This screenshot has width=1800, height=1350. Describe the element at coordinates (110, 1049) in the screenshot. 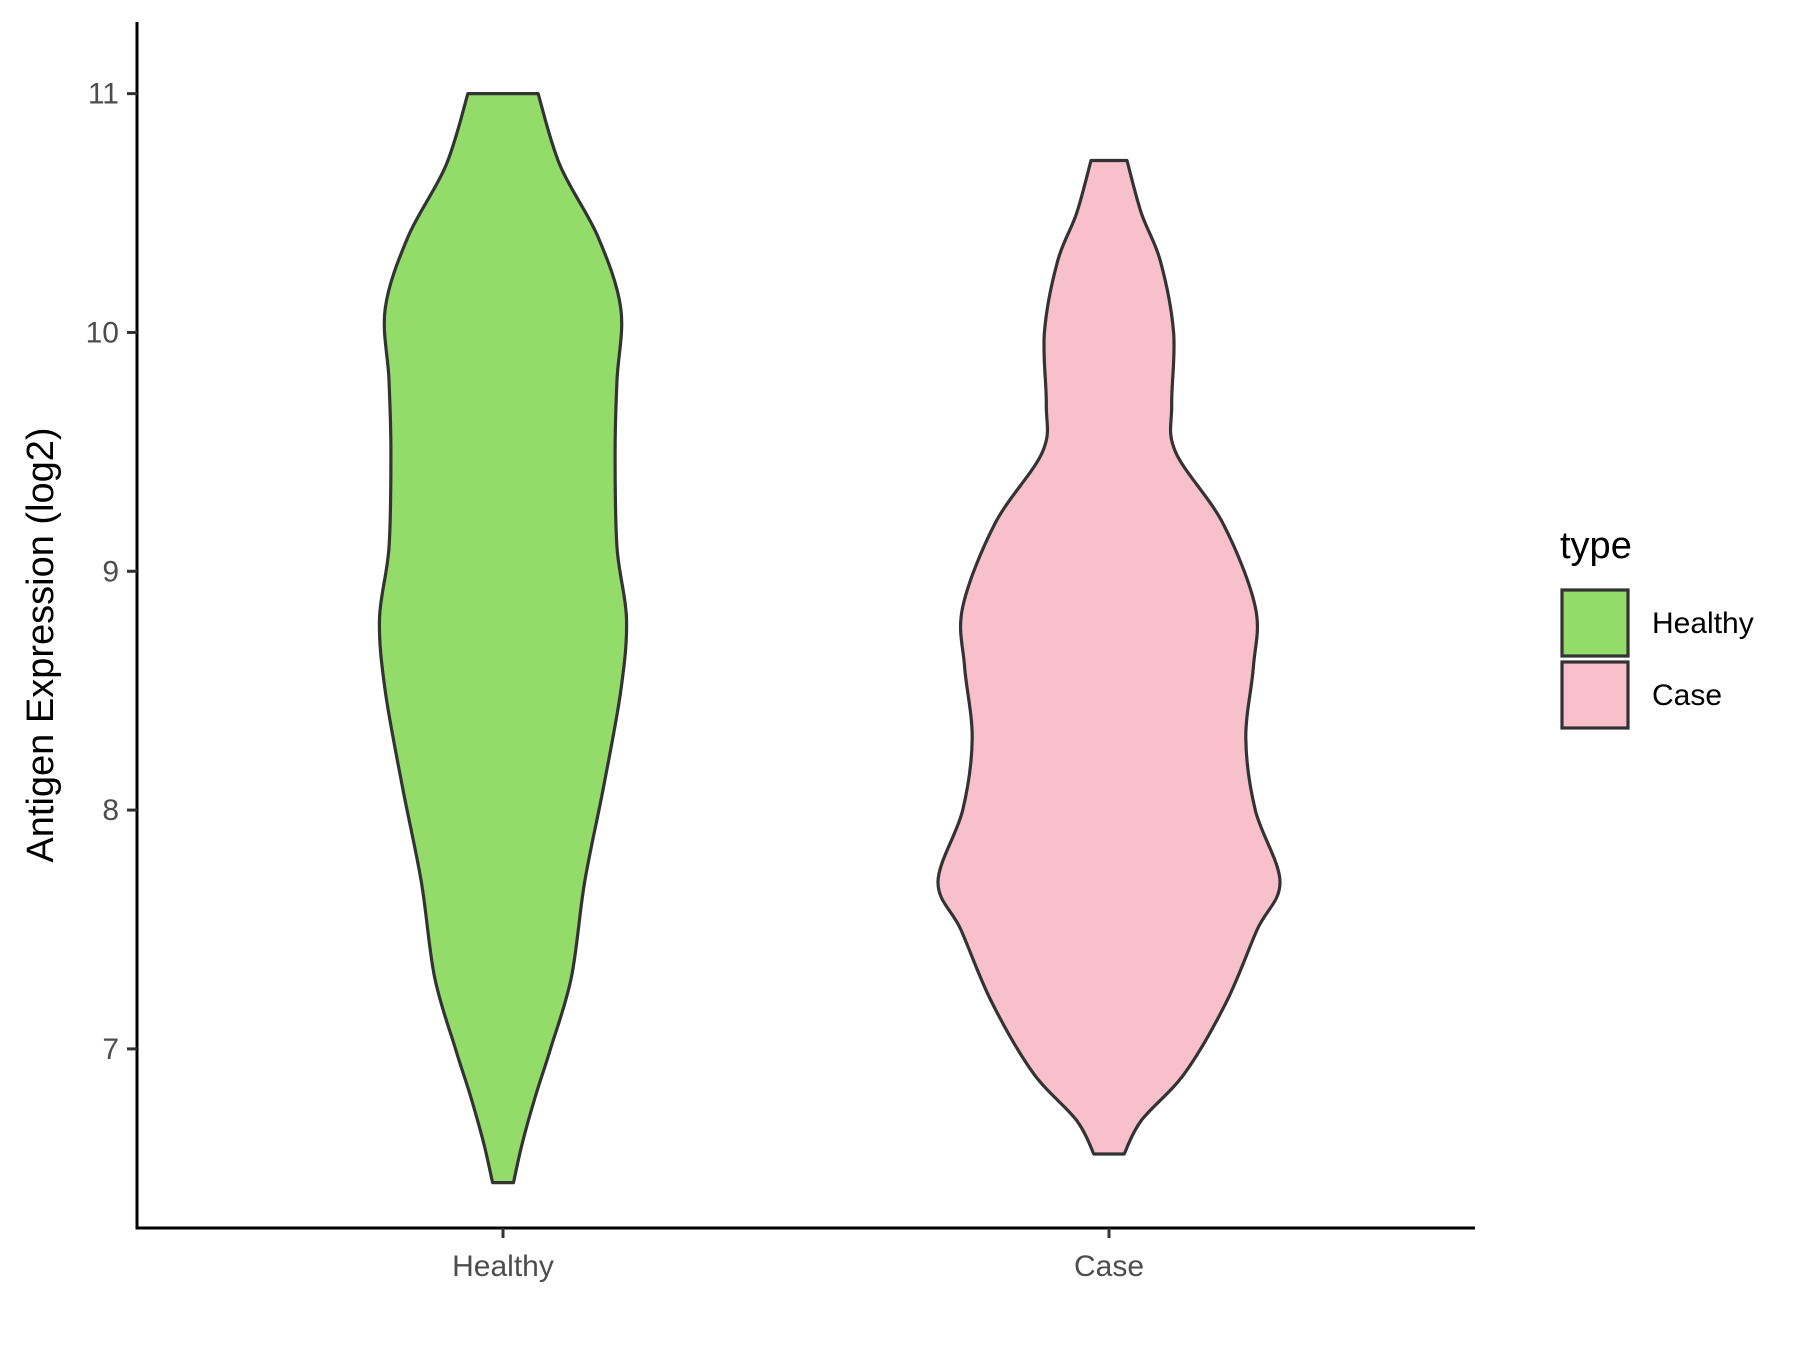

I see `y-tick-label: 7` at that location.